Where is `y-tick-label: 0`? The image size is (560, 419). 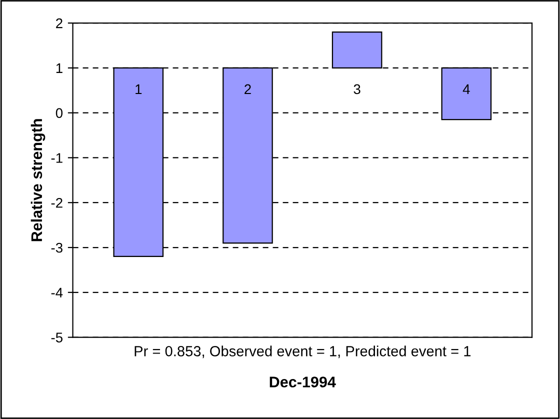
y-tick-label: 0 is located at coordinates (59, 113).